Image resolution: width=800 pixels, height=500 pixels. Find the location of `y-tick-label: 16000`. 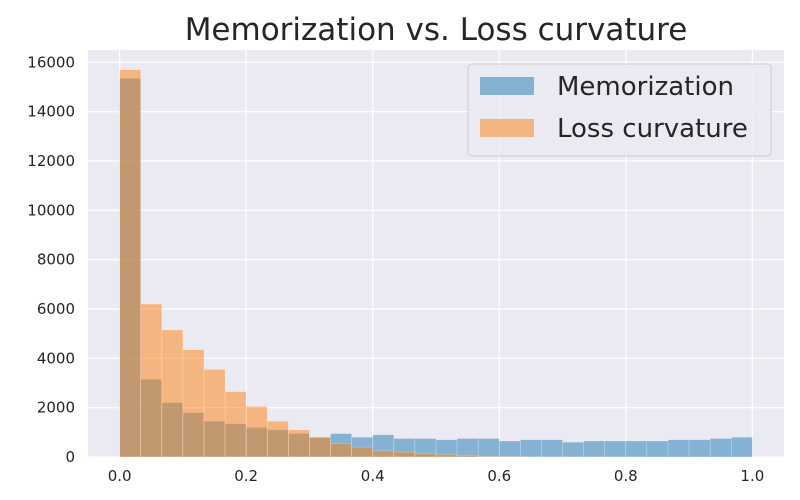

y-tick-label: 16000 is located at coordinates (51, 62).